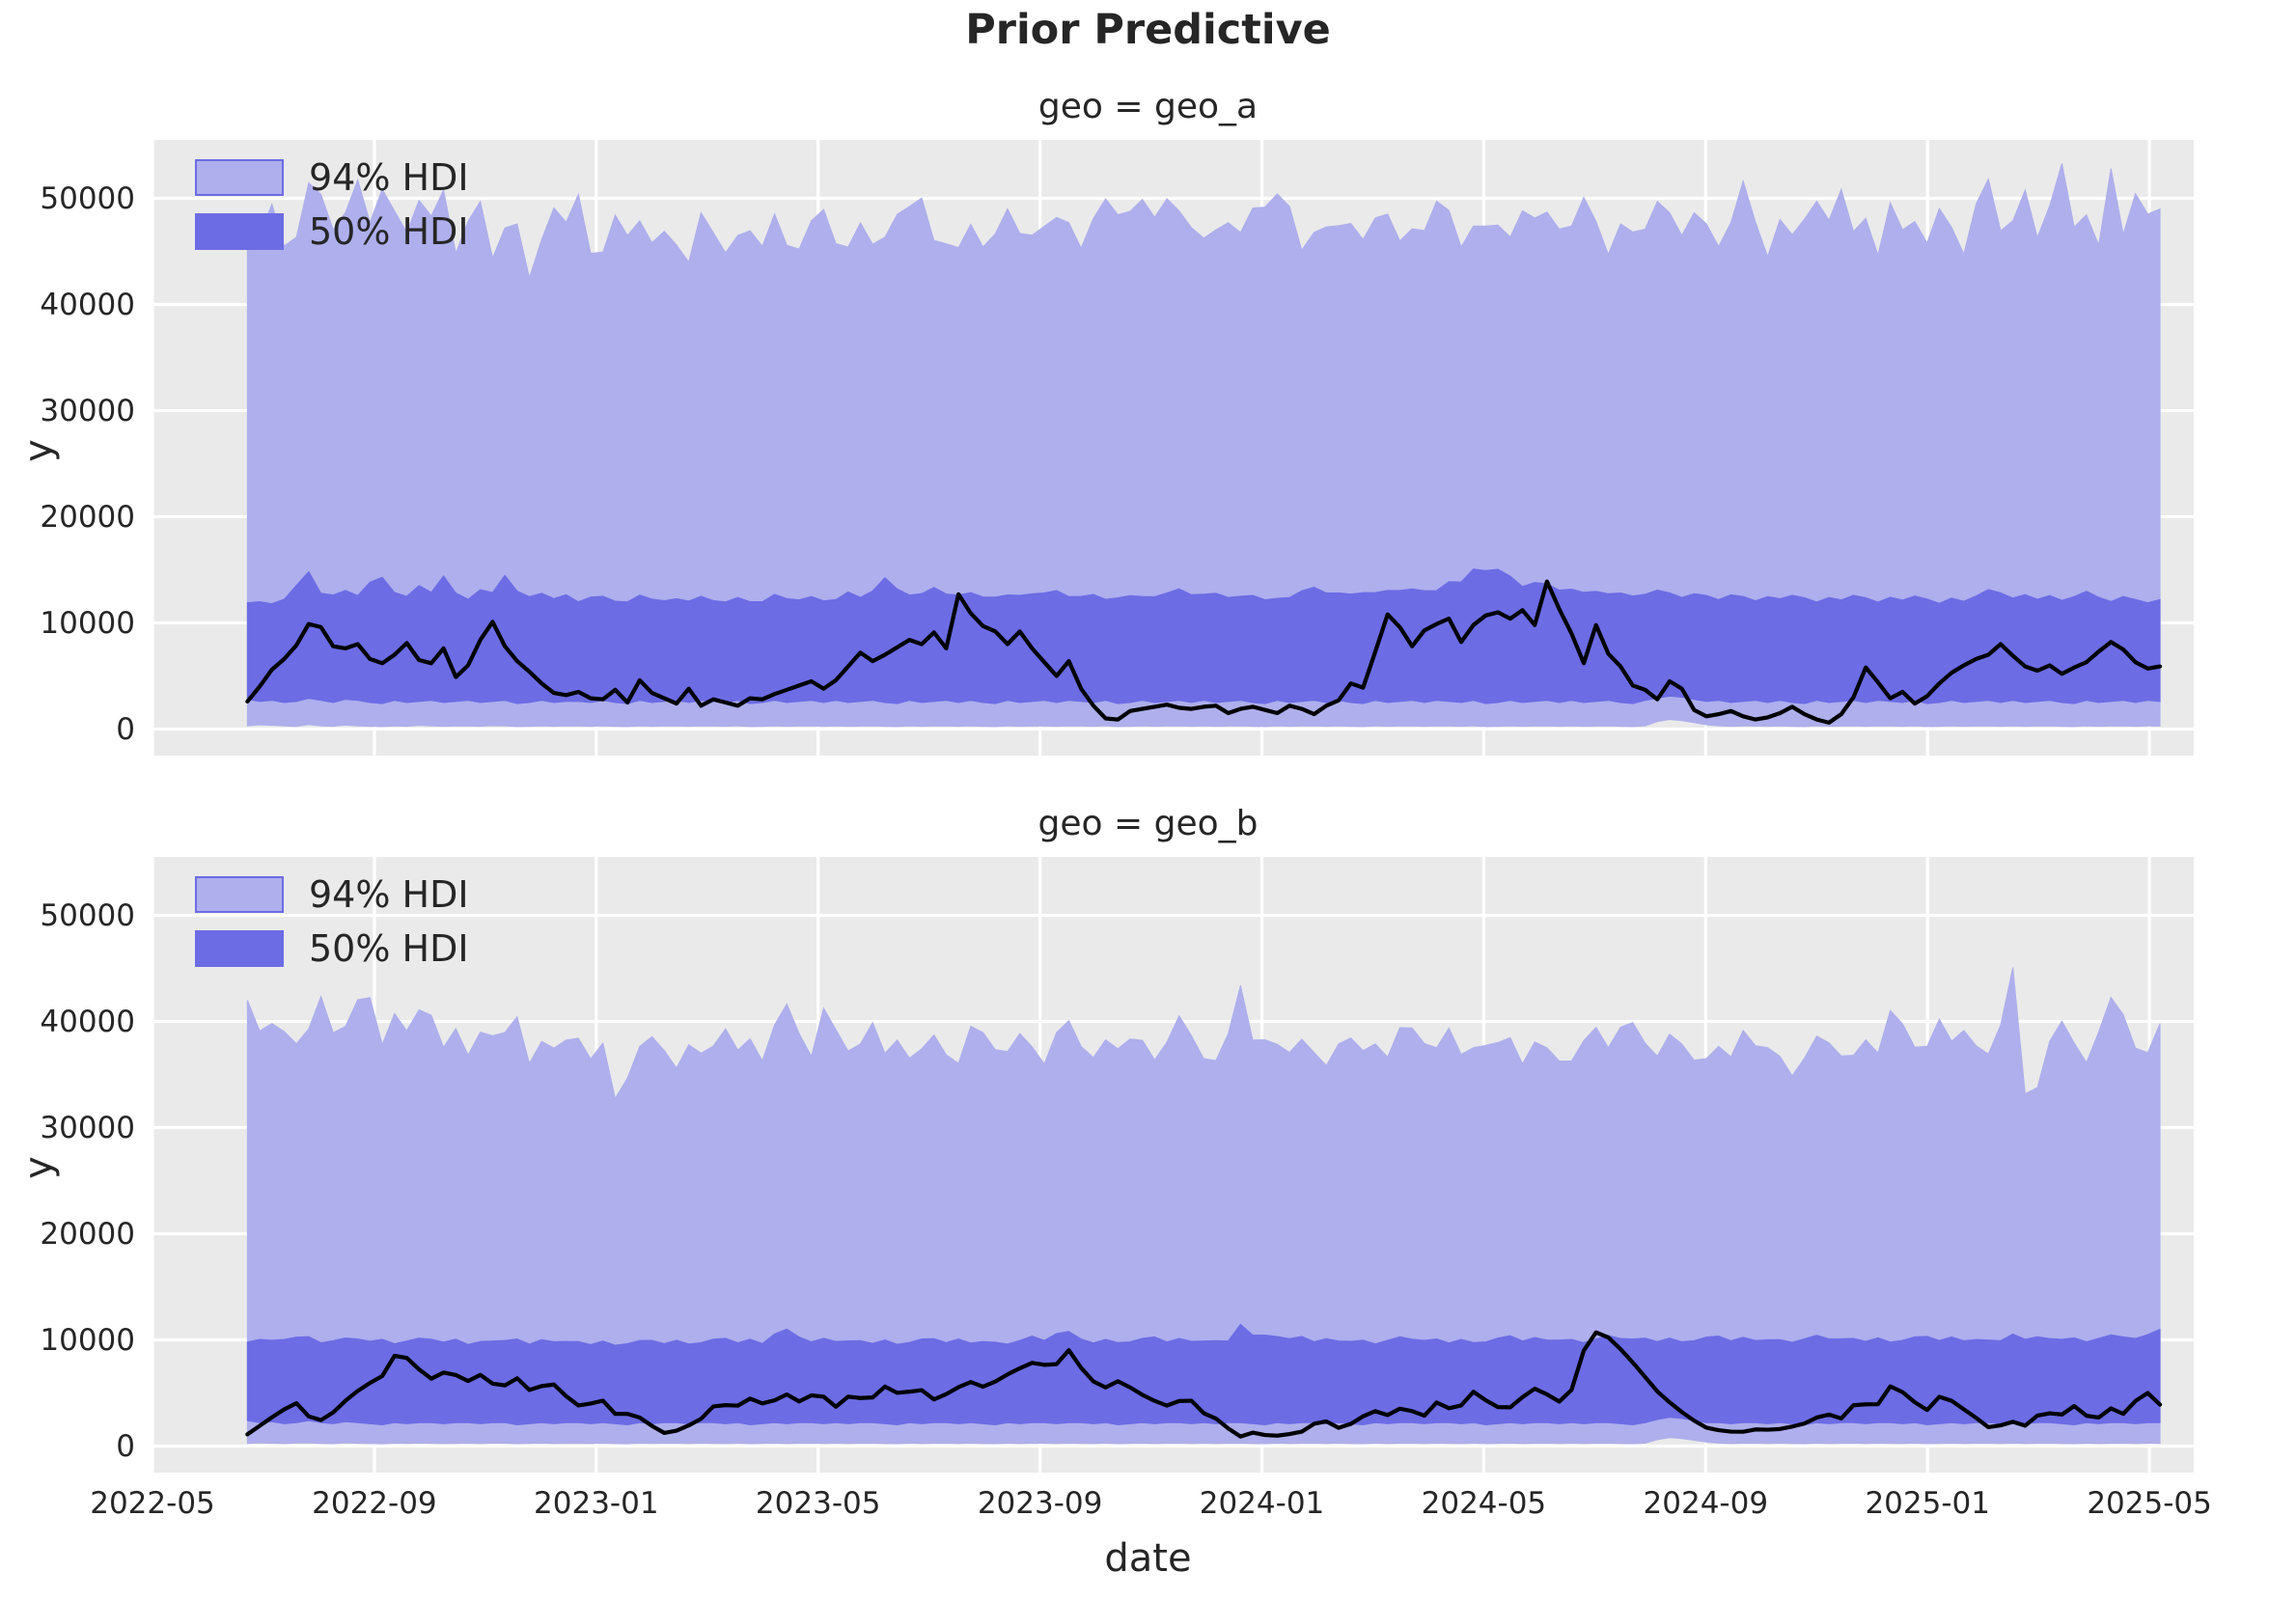 This screenshot has height=1599, width=2296. Describe the element at coordinates (596, 1503) in the screenshot. I see `x-tick-label: 2023-01` at that location.